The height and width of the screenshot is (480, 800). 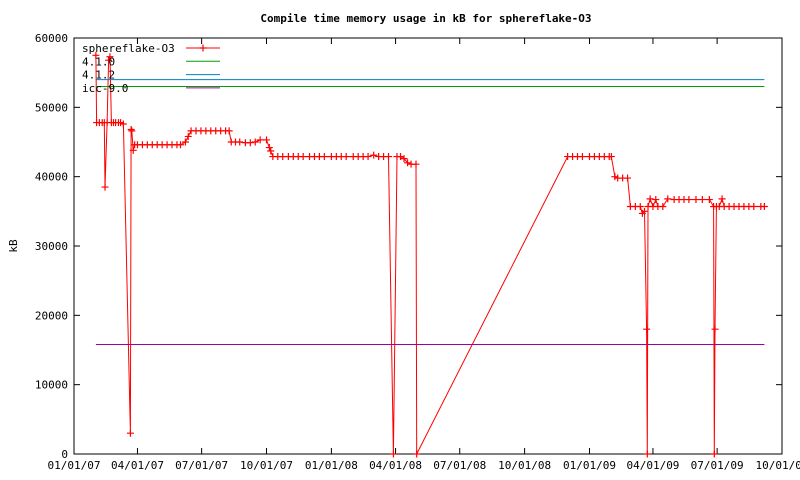 I want to click on x-tick-label: 10/01/08, so click(x=524, y=465).